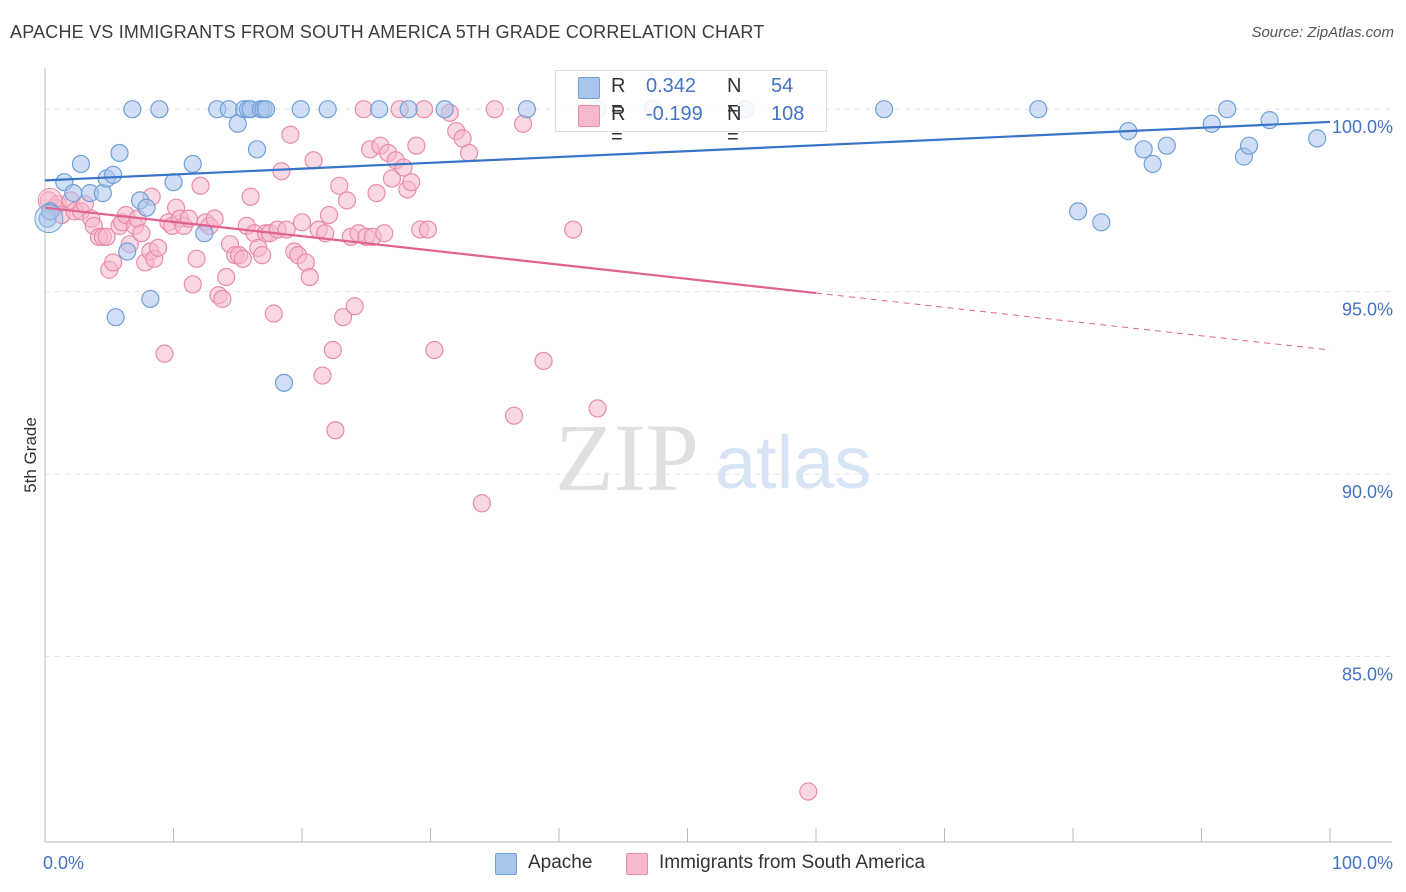 The height and width of the screenshot is (892, 1406). Describe the element at coordinates (589, 116) in the screenshot. I see `legend-swatch-immigrants` at that location.